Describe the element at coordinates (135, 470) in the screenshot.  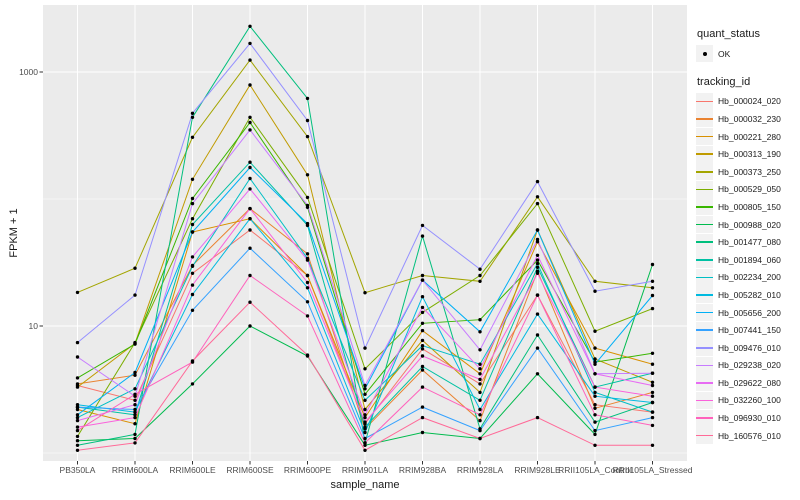
I see `x-tick-label-RRIM600LA: RRIM600LA` at that location.